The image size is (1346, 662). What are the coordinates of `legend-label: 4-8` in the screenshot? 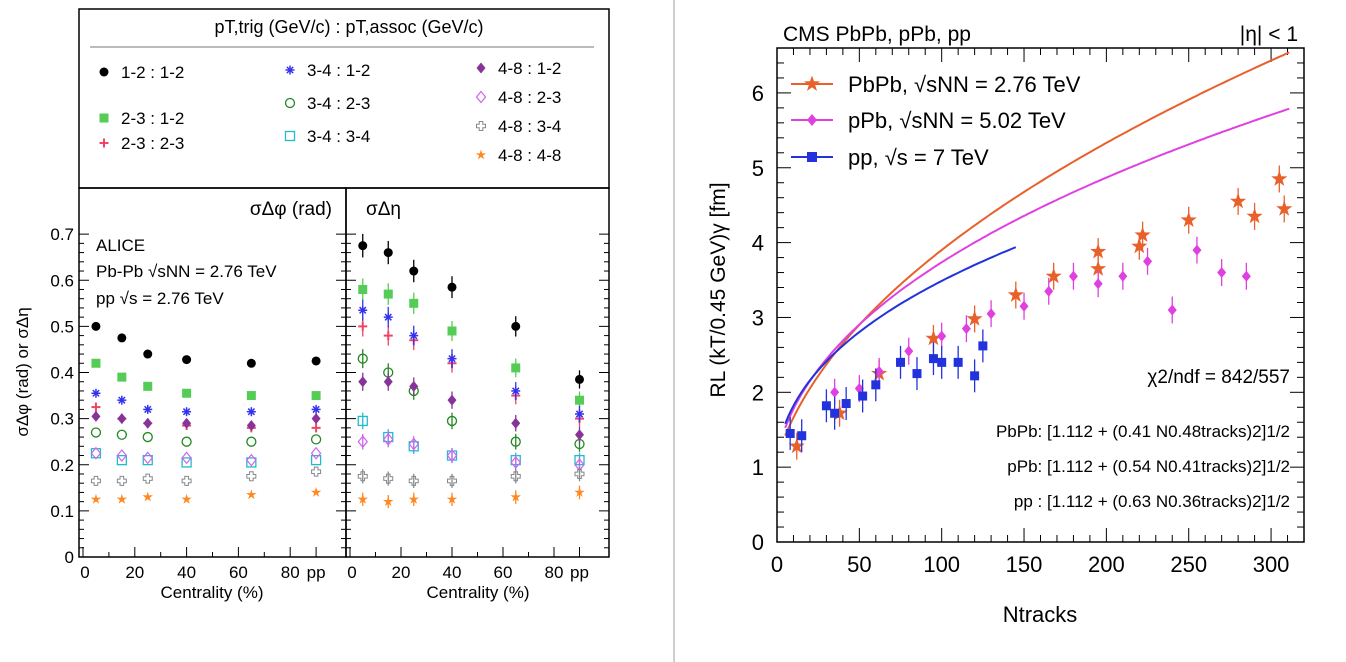 It's located at (529, 155).